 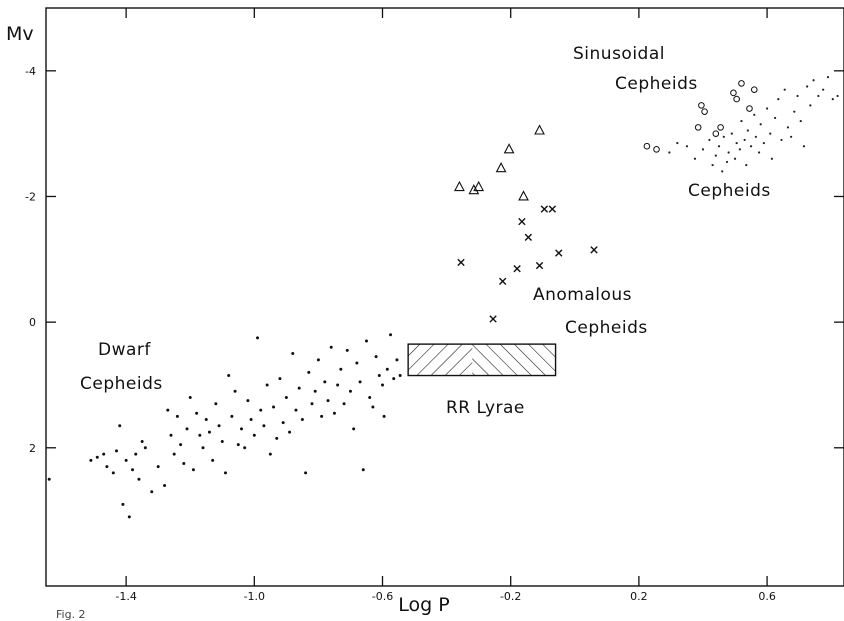 What do you see at coordinates (485, 408) in the screenshot?
I see `rr-lyrae-label: RR Lyrae` at bounding box center [485, 408].